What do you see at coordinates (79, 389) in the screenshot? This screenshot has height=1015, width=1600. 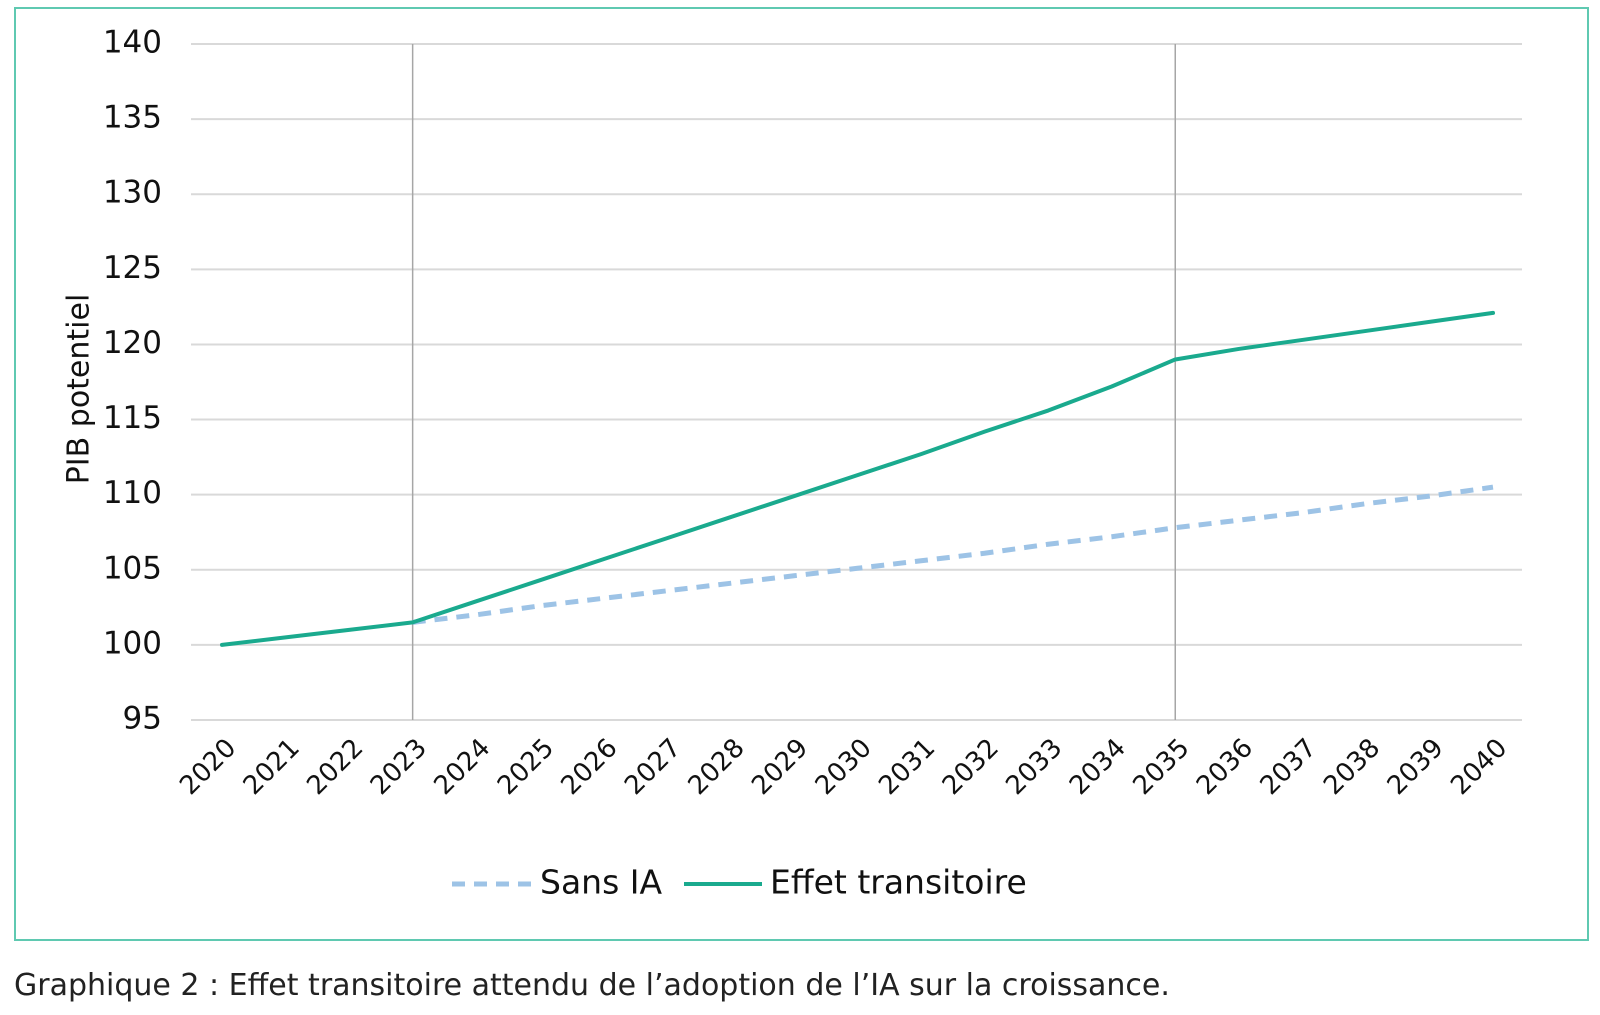 I see `y-axis-label: PIB potentiel` at bounding box center [79, 389].